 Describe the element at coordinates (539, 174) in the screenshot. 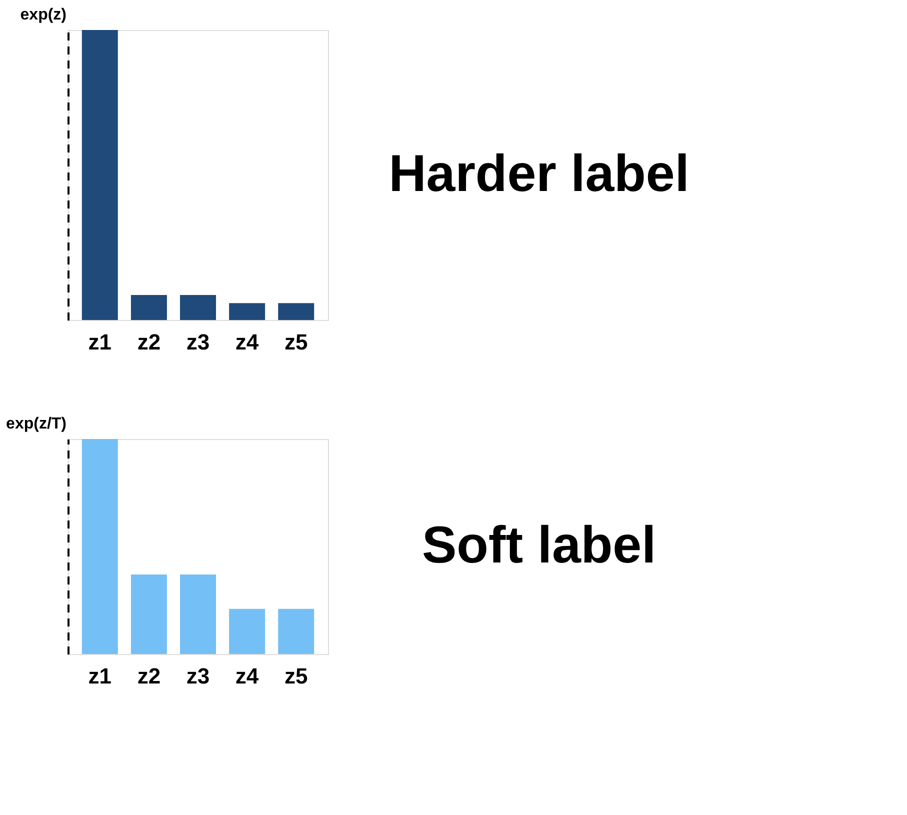

I see `text: Harder label` at that location.